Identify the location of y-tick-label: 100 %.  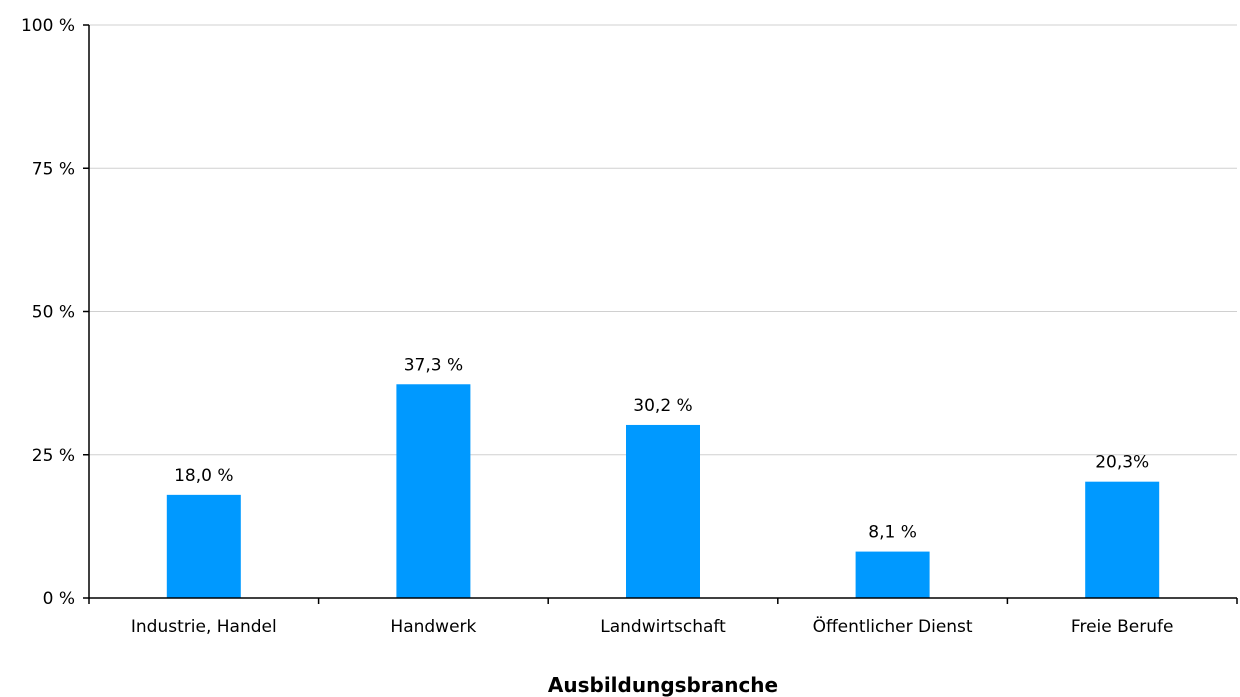
(48, 26).